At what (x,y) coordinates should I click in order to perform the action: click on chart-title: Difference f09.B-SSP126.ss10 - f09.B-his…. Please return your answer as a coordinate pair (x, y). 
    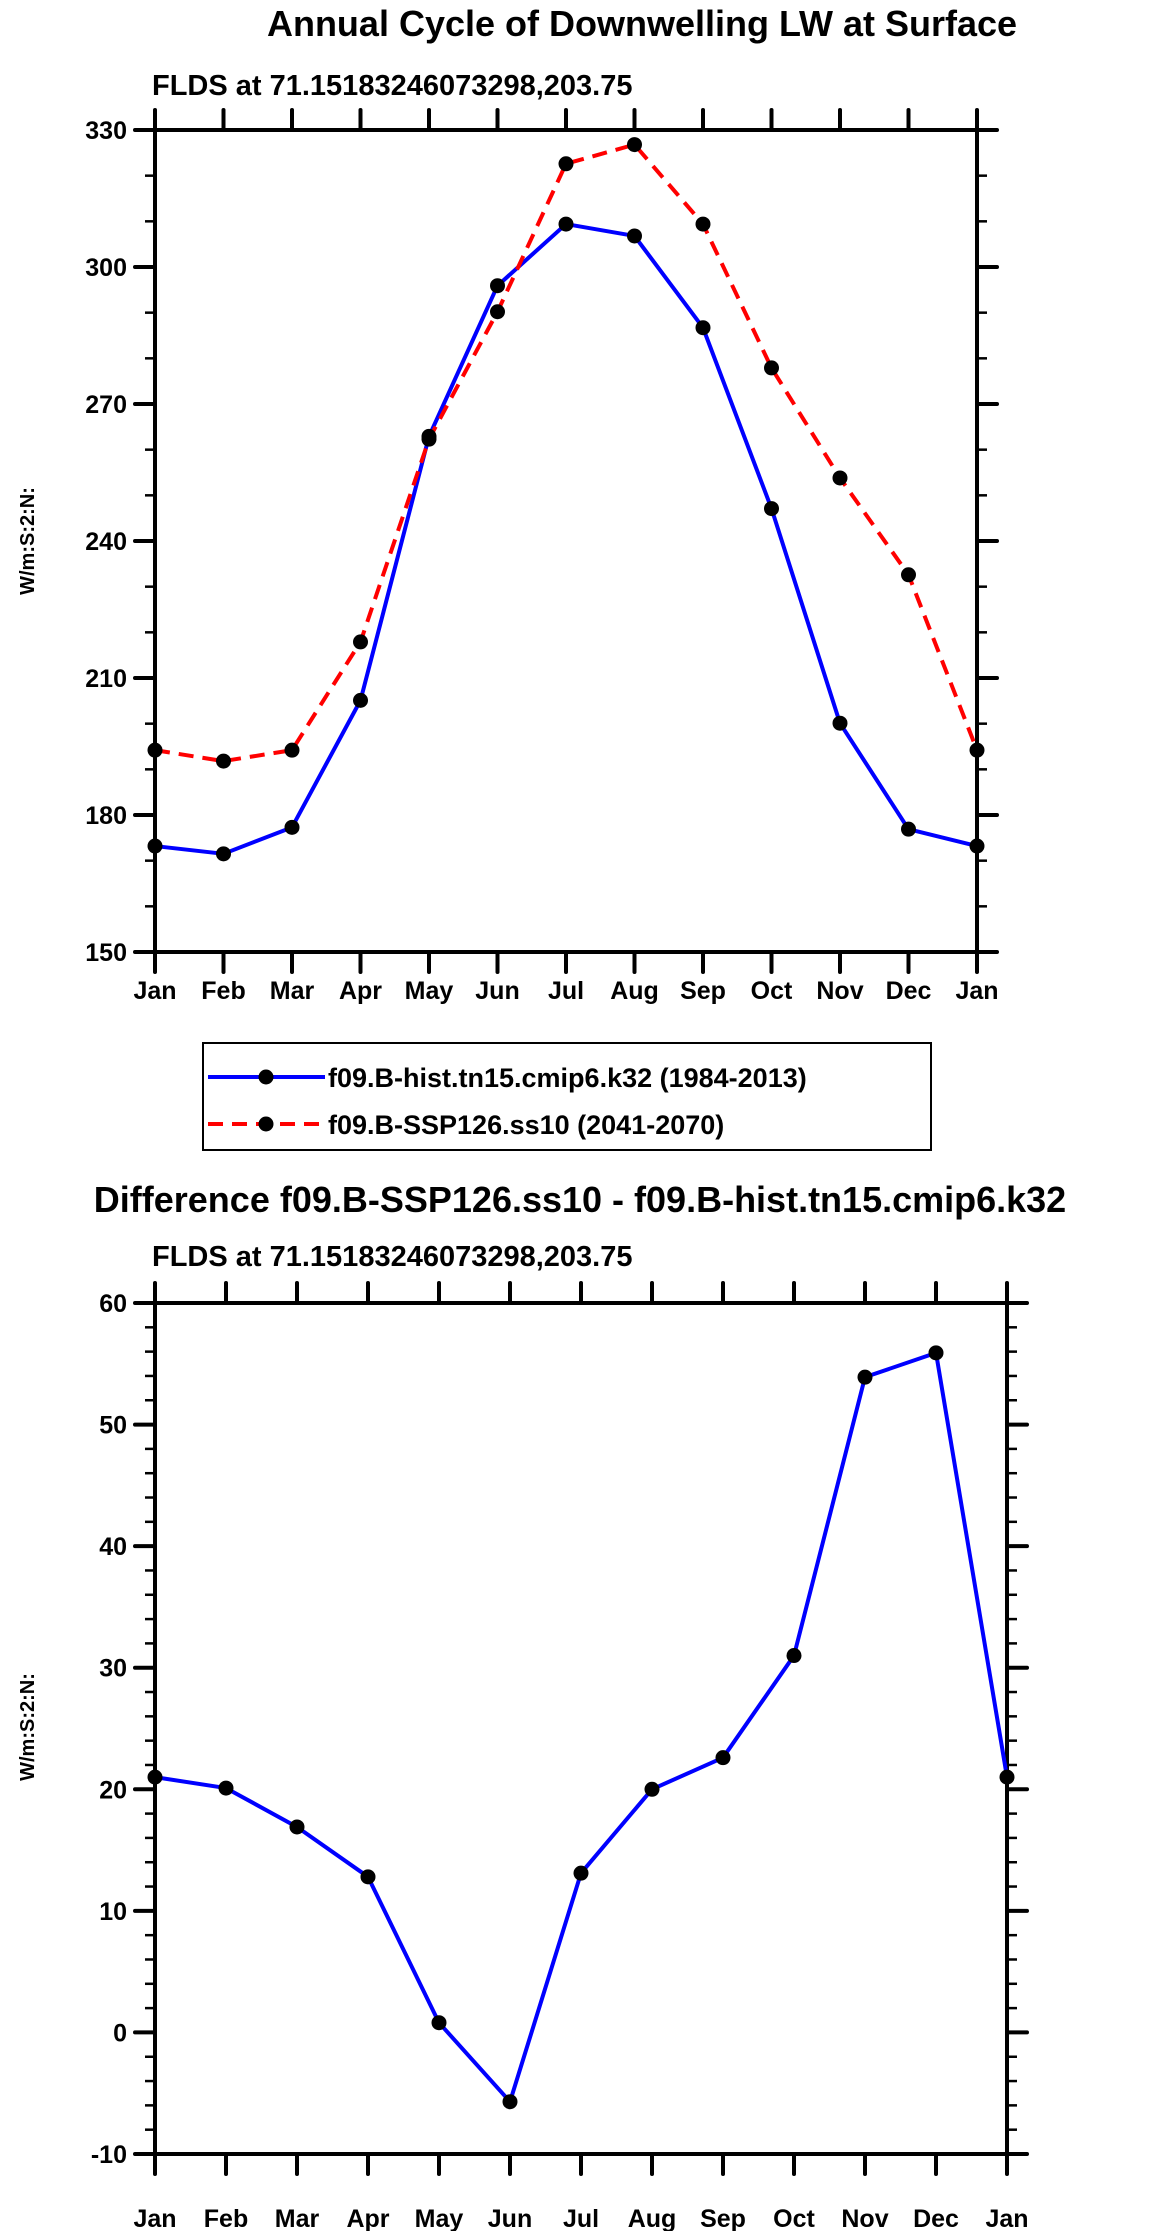
    Looking at the image, I should click on (580, 1199).